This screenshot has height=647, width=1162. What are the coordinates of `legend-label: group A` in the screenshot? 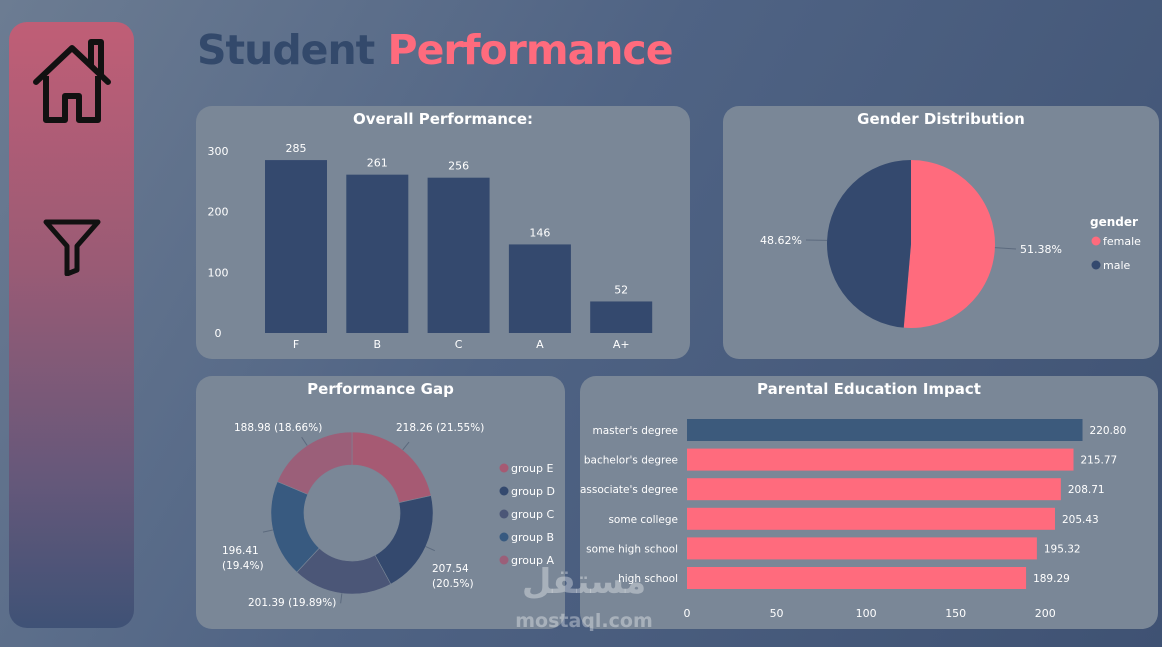 It's located at (532, 560).